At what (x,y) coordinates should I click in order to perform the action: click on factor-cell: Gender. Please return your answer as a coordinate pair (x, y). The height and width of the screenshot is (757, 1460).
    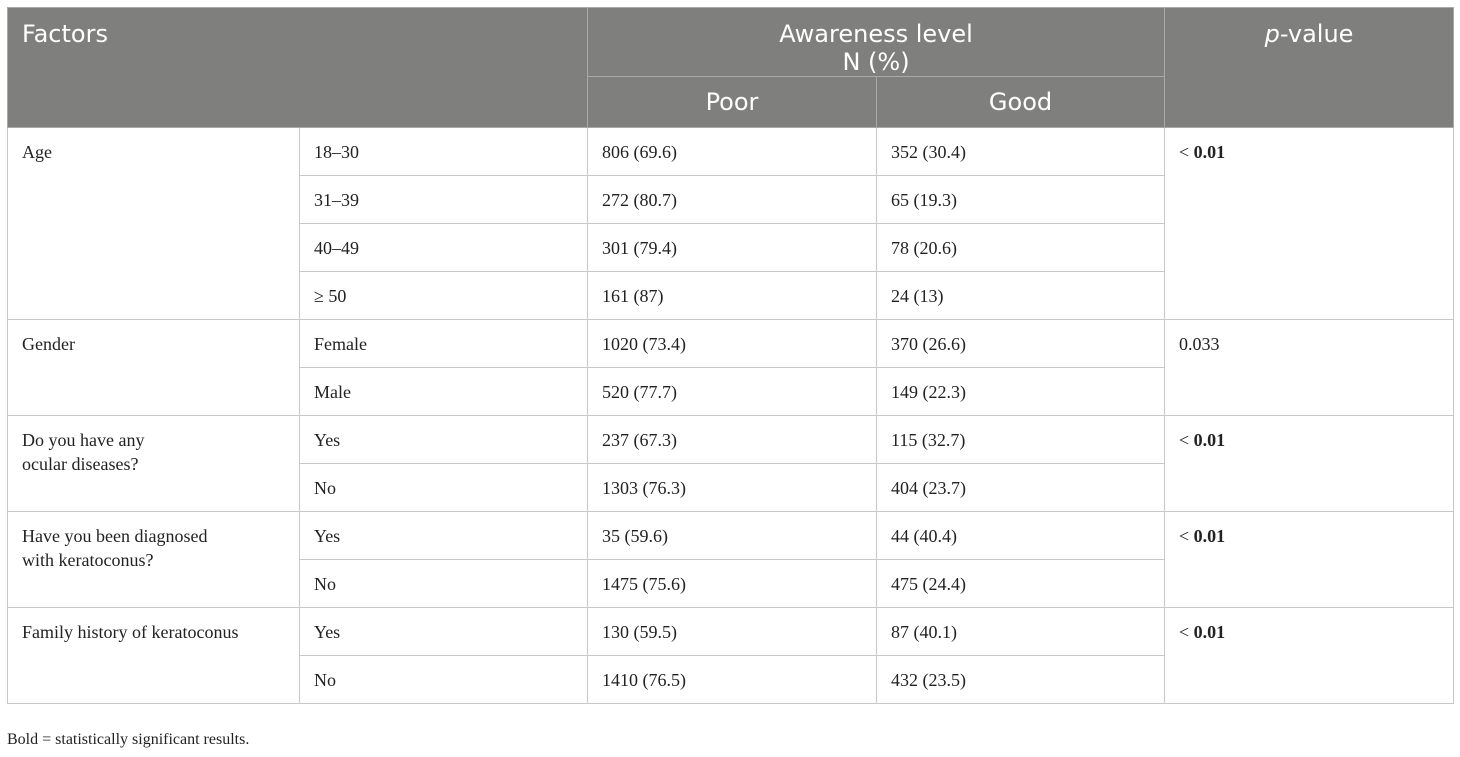
    Looking at the image, I should click on (153, 367).